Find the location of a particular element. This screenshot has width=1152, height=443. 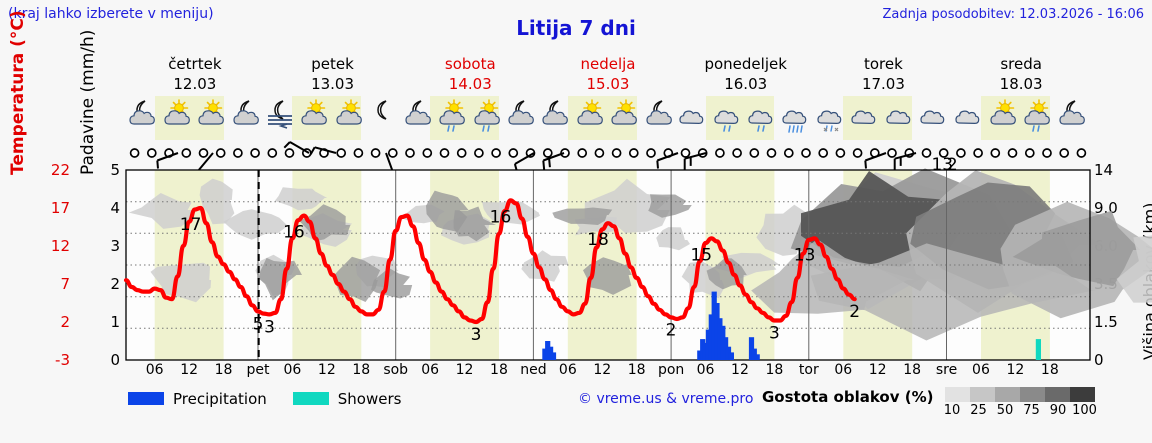

legend-item-precipitation: Precipitation is located at coordinates (197, 399).